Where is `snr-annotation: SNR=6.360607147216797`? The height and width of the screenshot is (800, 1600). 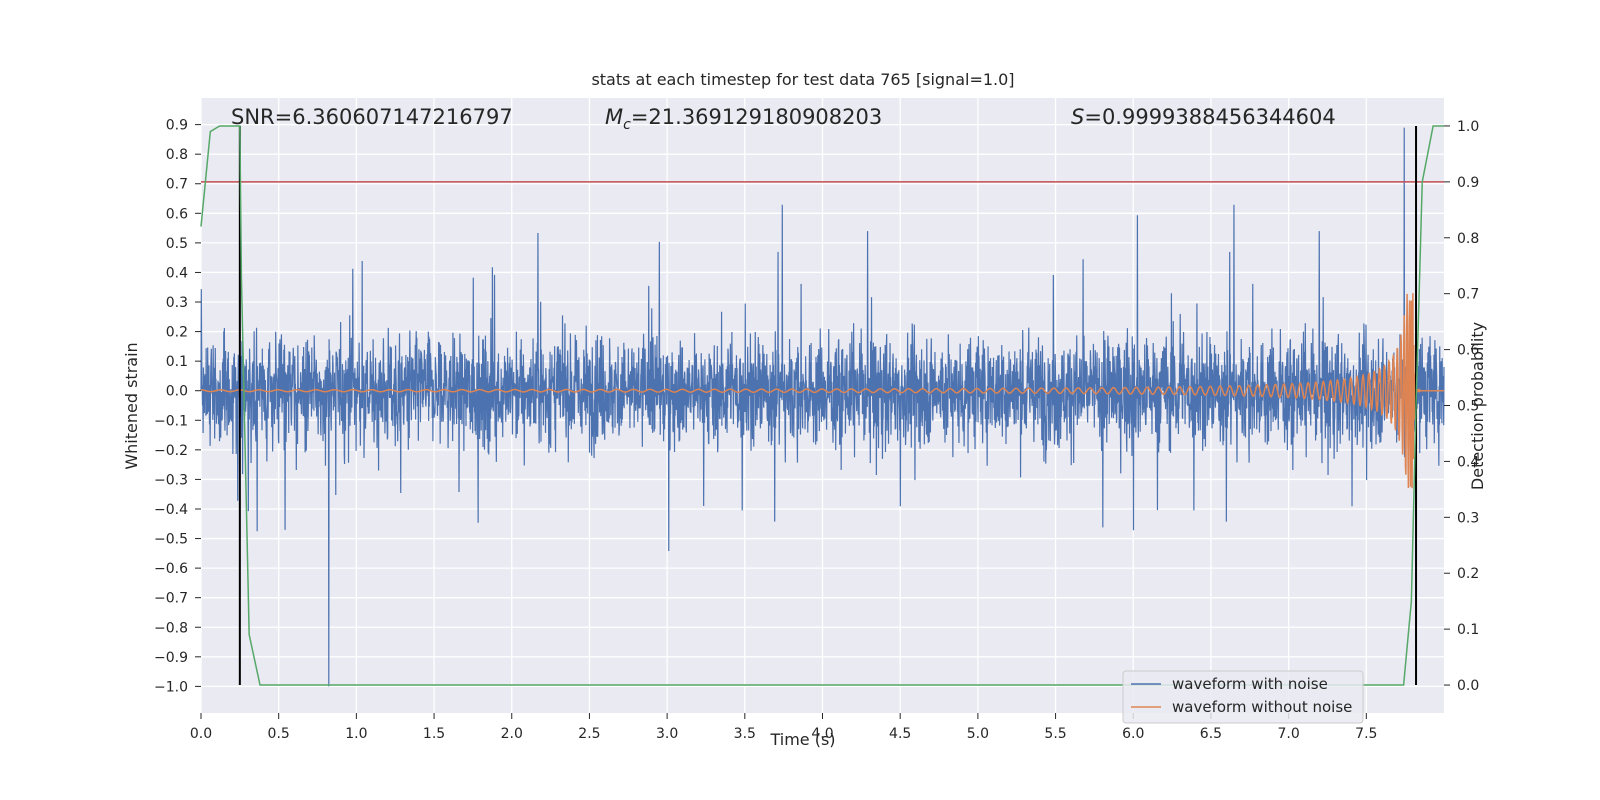 snr-annotation: SNR=6.360607147216797 is located at coordinates (372, 117).